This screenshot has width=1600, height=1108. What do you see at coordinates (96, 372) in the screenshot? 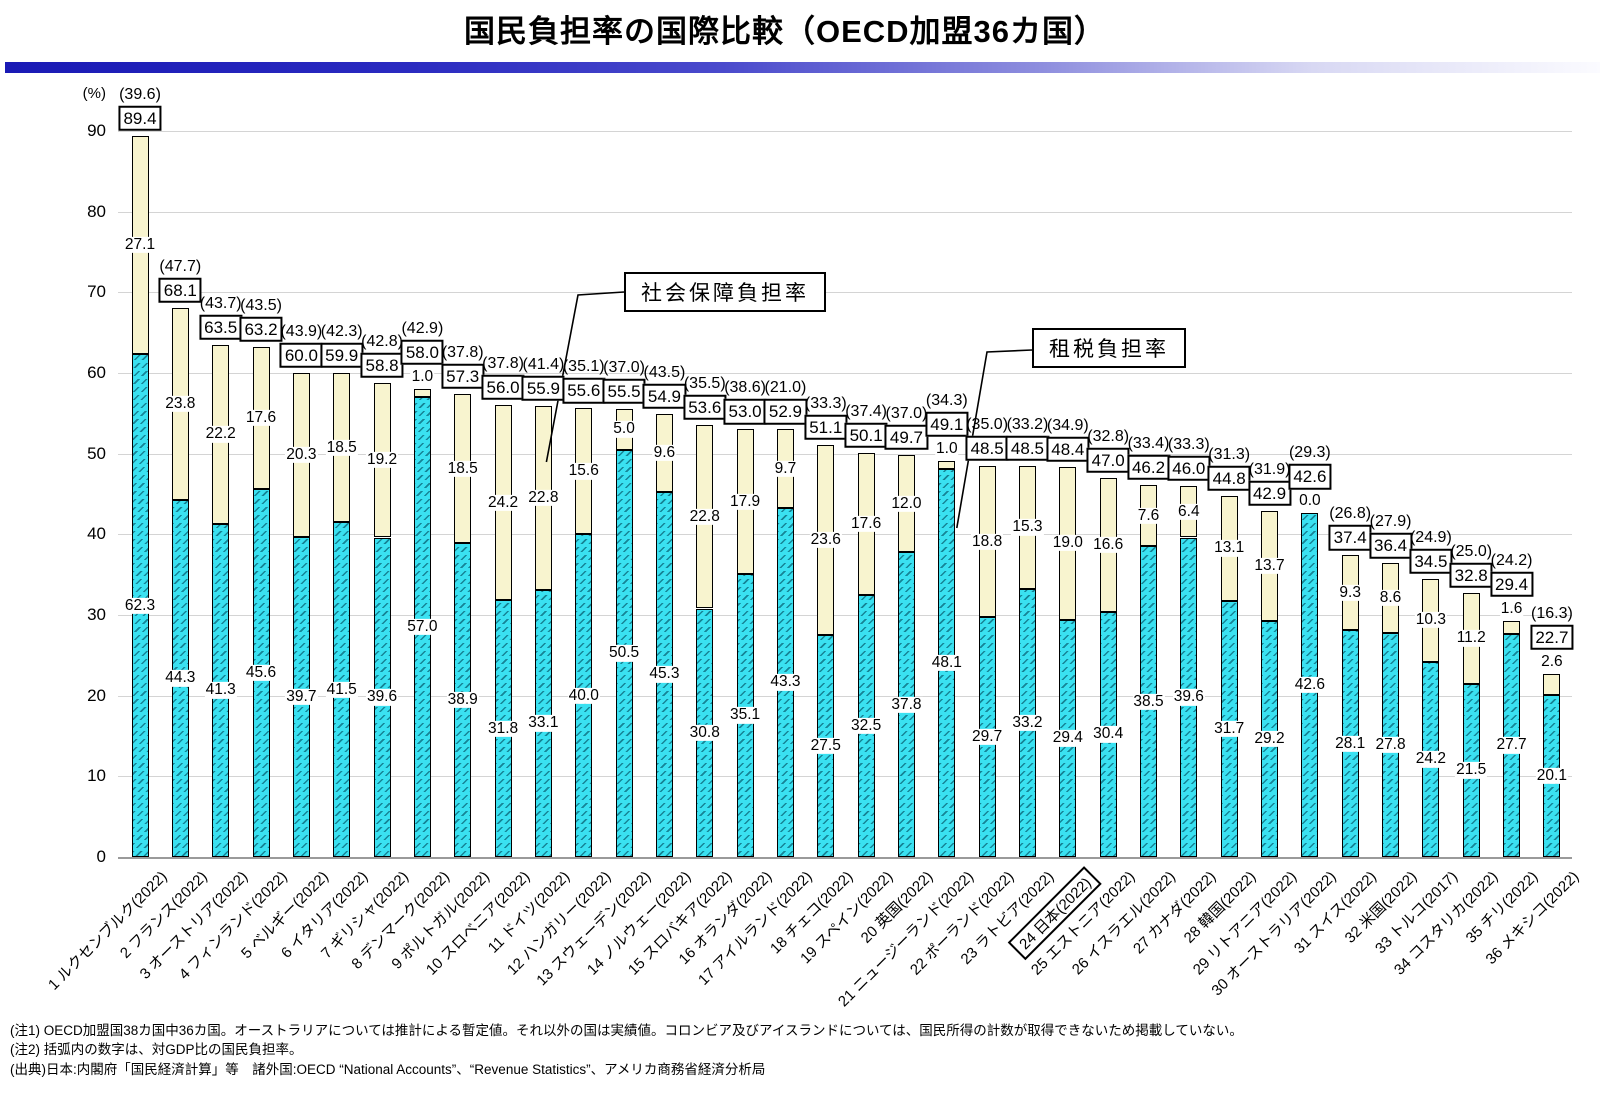
I see `y-tick-60: 60` at bounding box center [96, 372].